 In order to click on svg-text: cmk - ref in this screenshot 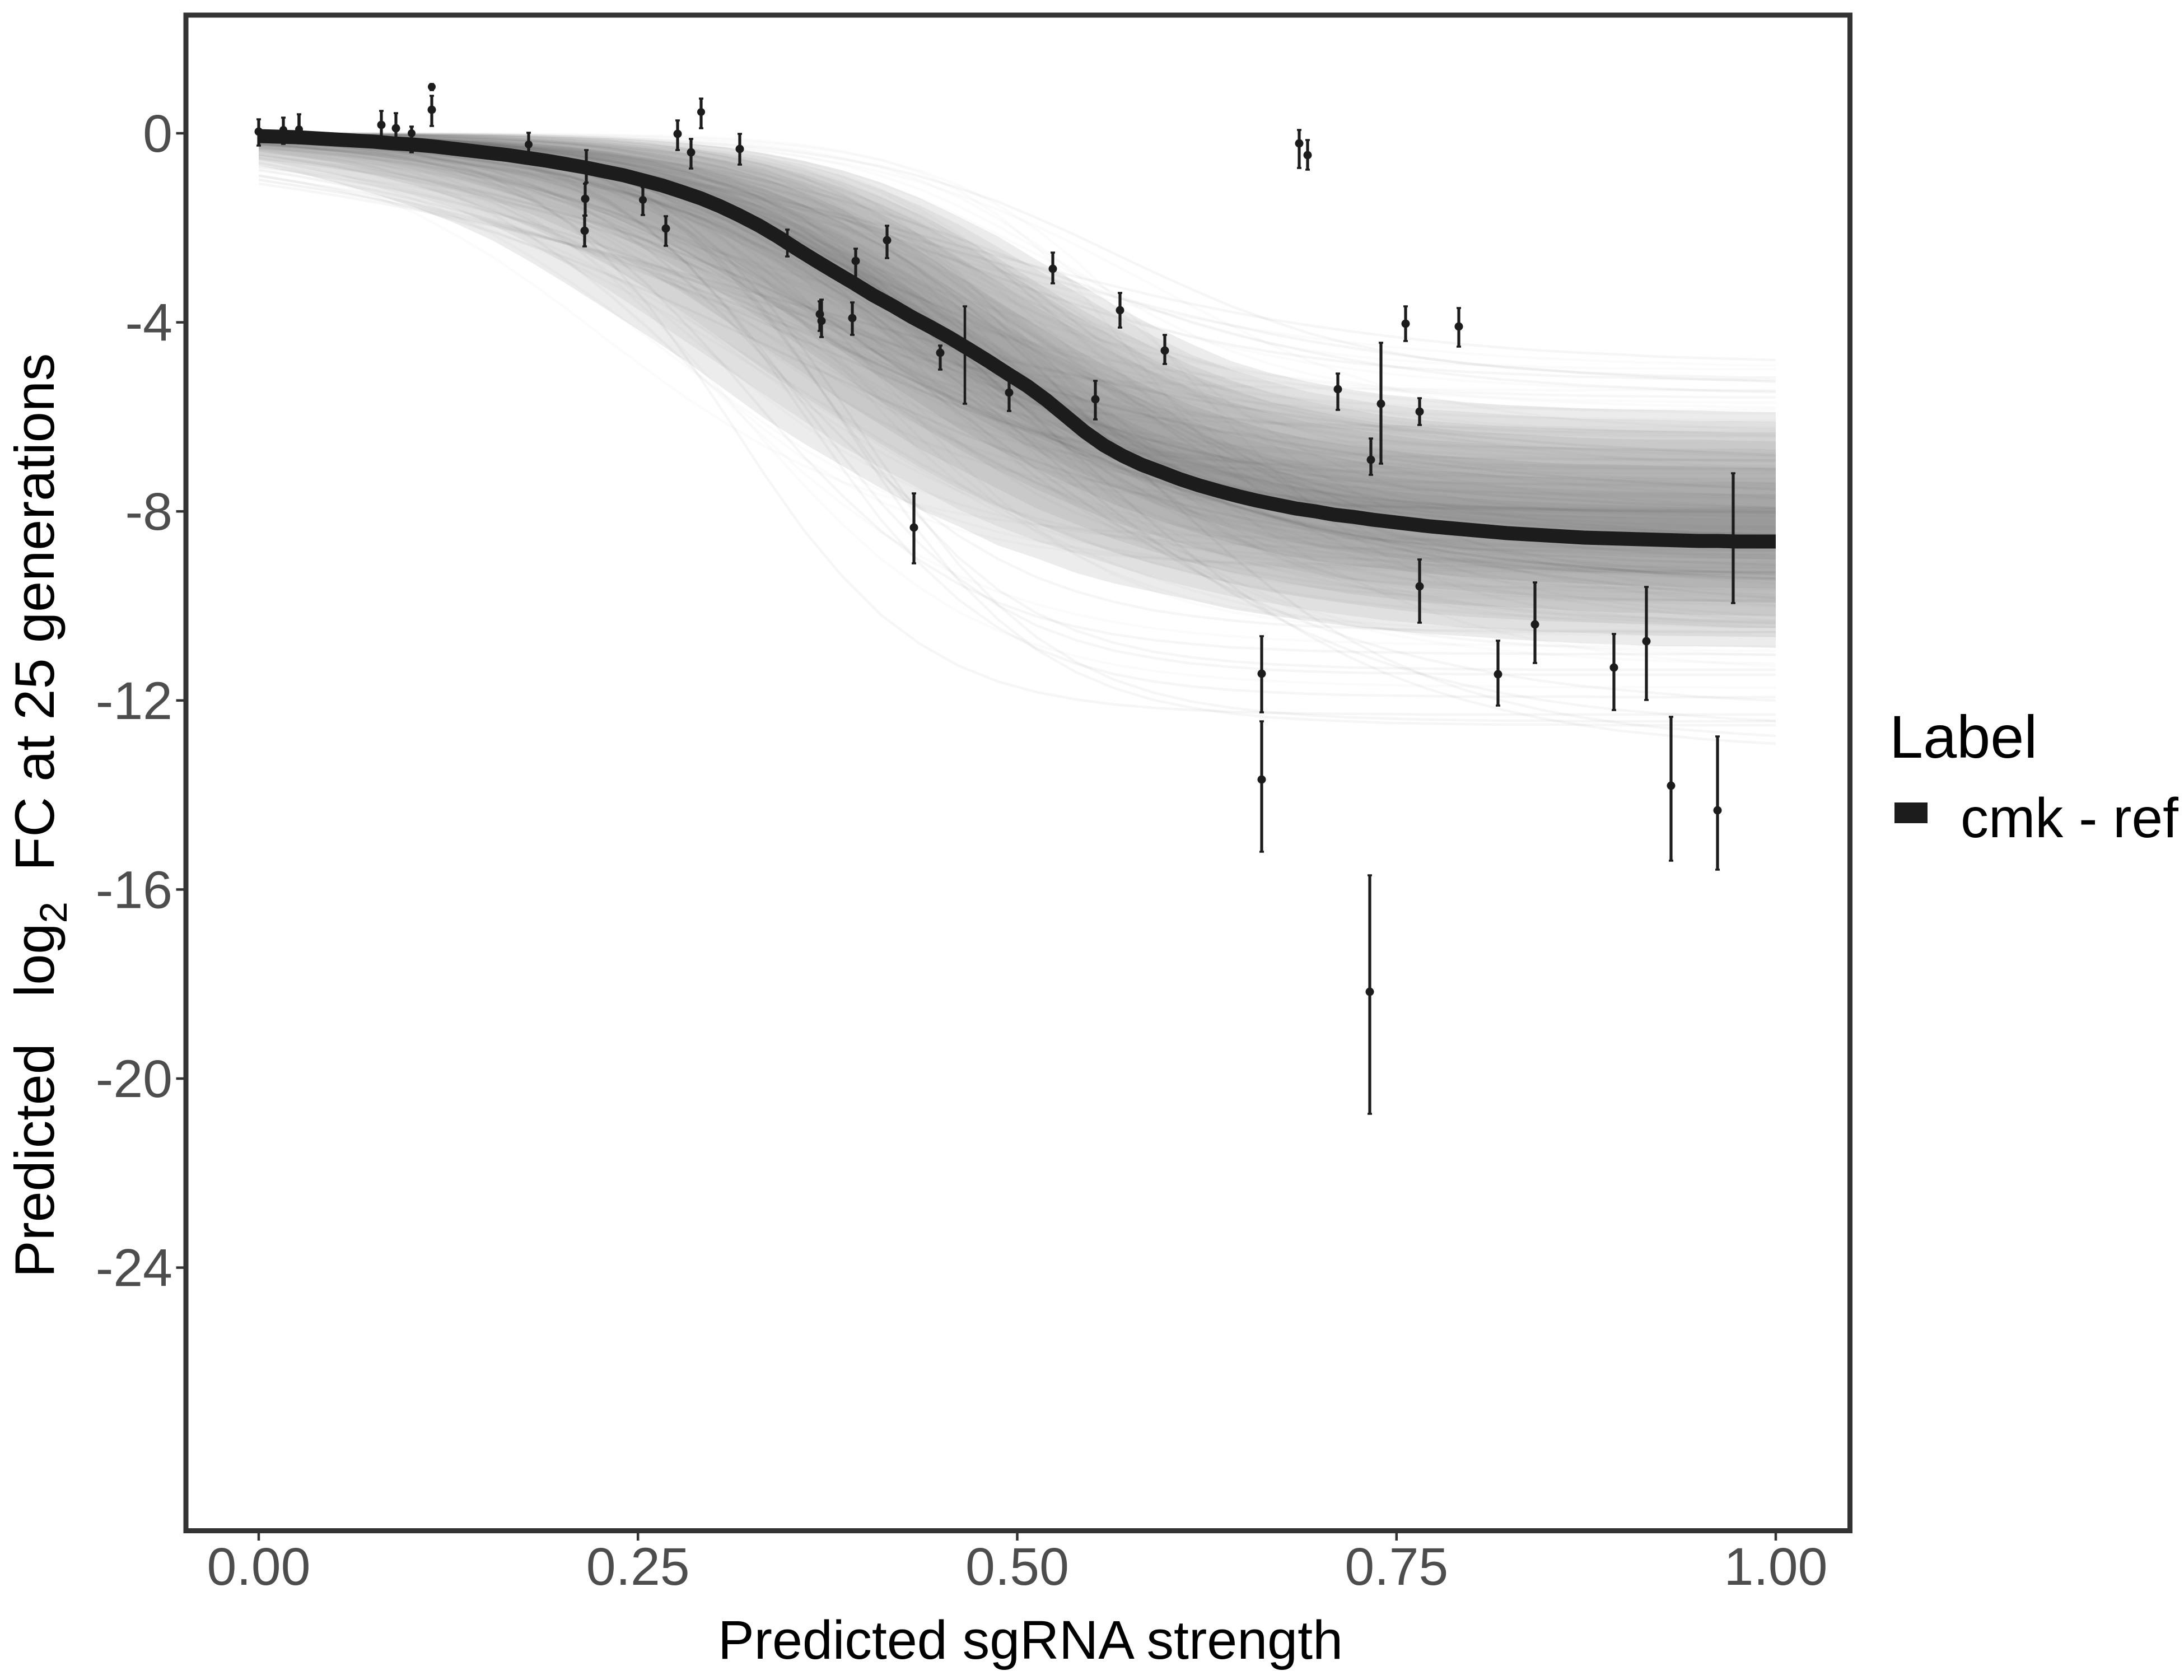, I will do `click(2070, 819)`.